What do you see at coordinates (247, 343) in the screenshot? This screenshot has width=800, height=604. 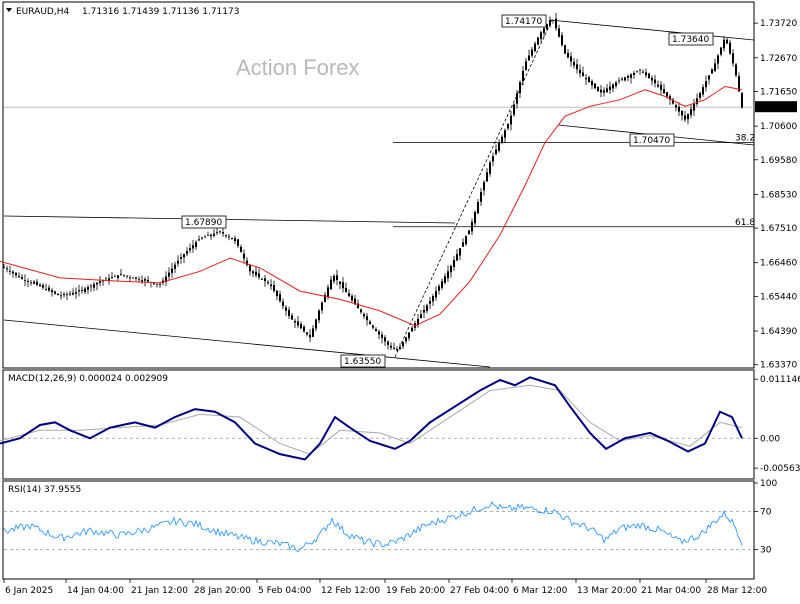 I see `lower-trend-line` at bounding box center [247, 343].